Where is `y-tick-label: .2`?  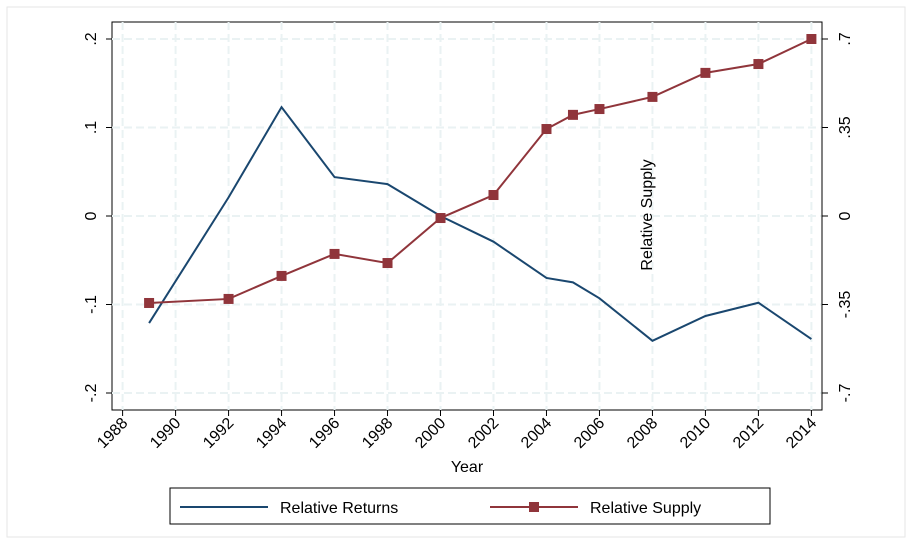
y-tick-label: .2 is located at coordinates (91, 38).